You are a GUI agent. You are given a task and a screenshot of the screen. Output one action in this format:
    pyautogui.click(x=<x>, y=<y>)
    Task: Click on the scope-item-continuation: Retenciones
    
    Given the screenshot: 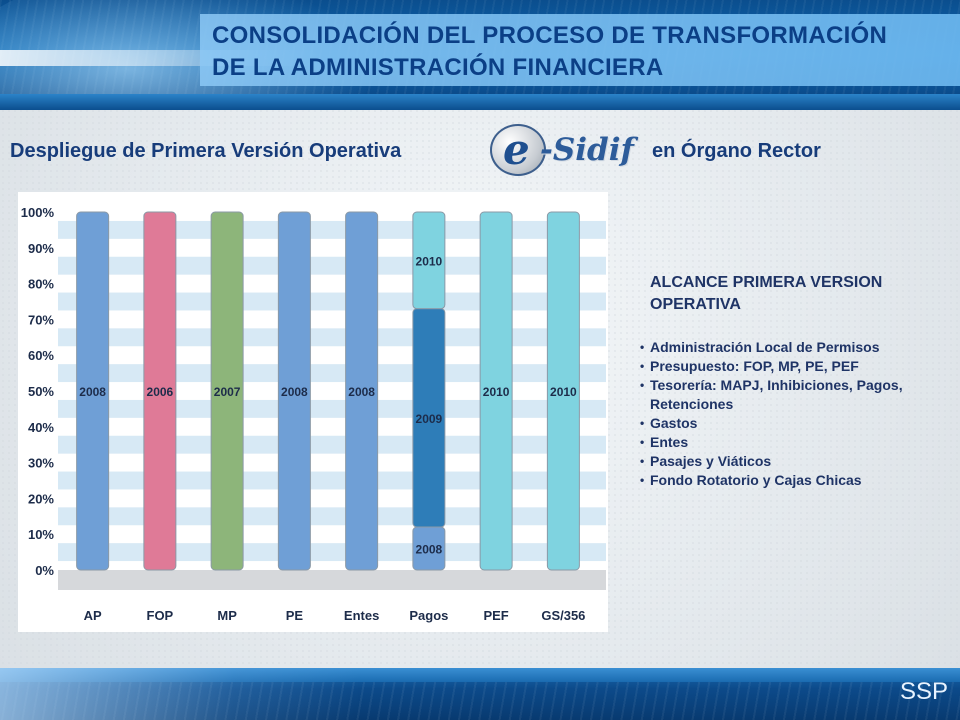 What is the action you would take?
    pyautogui.click(x=692, y=404)
    